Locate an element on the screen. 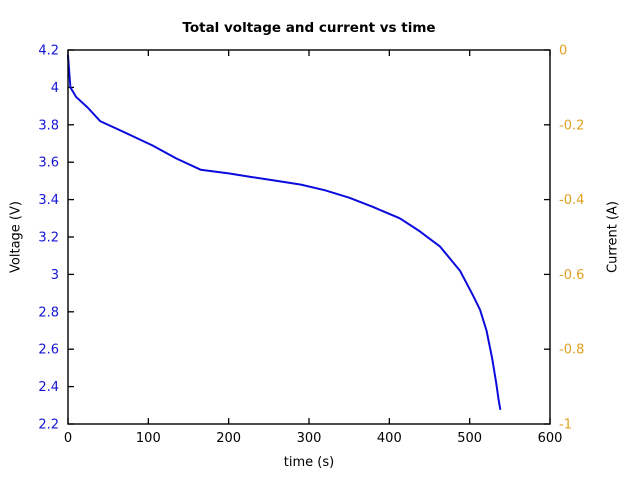 The height and width of the screenshot is (480, 640). x-tick-label: 200 is located at coordinates (228, 438).